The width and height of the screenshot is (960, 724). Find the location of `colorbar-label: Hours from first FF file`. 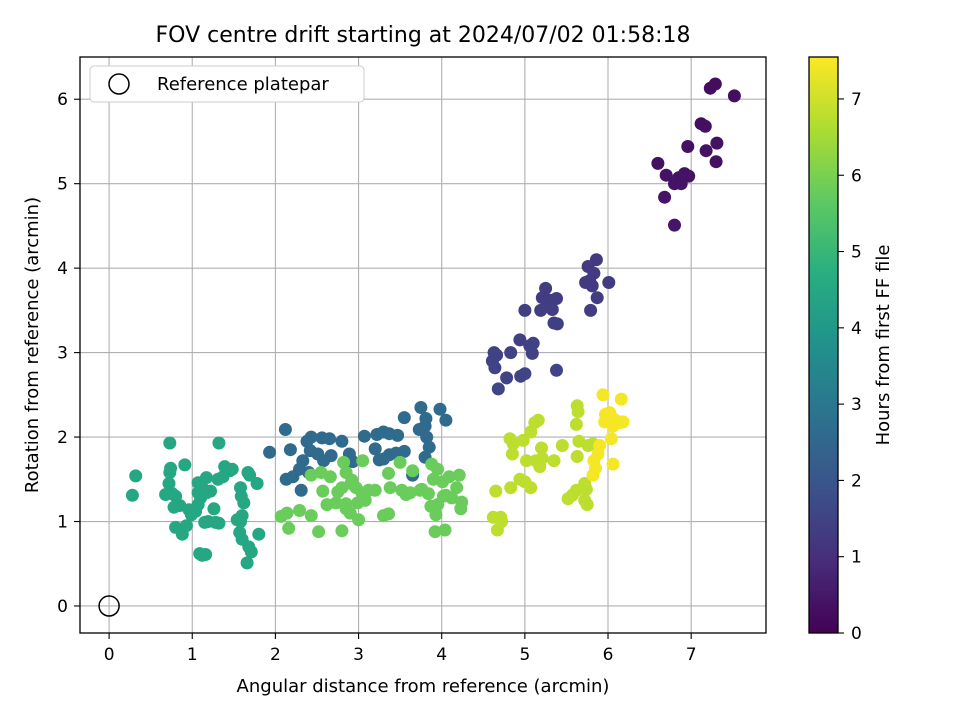

colorbar-label: Hours from first FF file is located at coordinates (883, 345).